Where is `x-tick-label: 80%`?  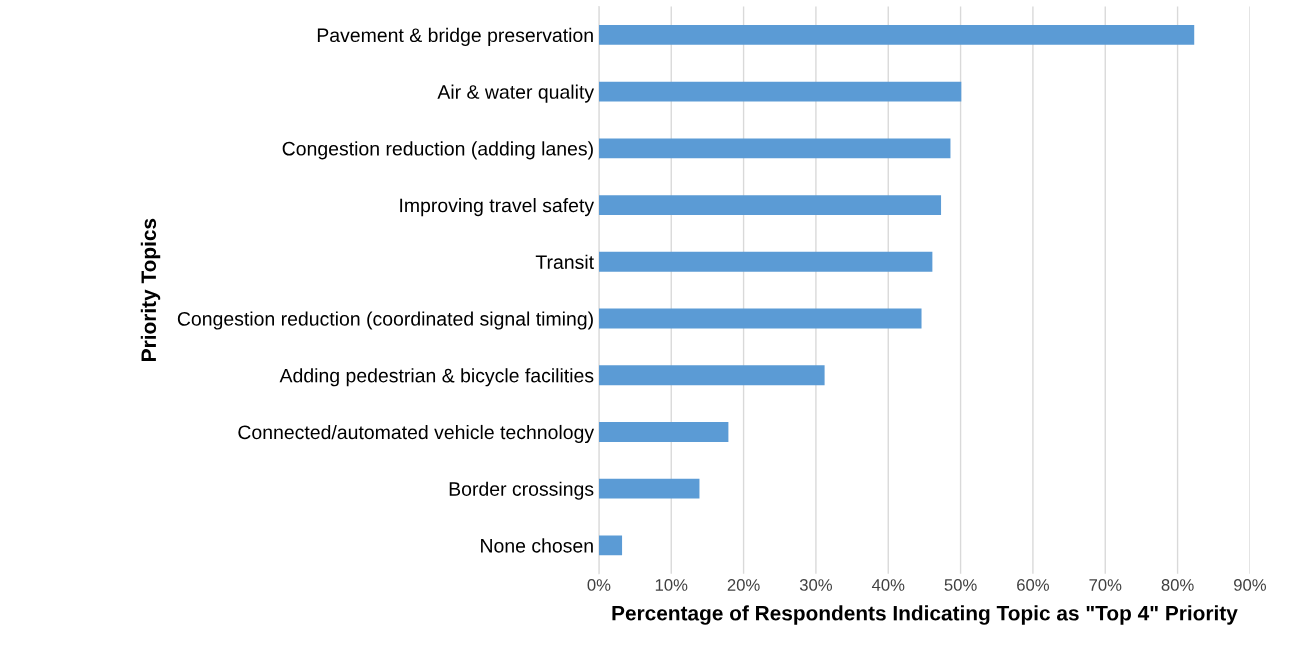
x-tick-label: 80% is located at coordinates (1177, 585).